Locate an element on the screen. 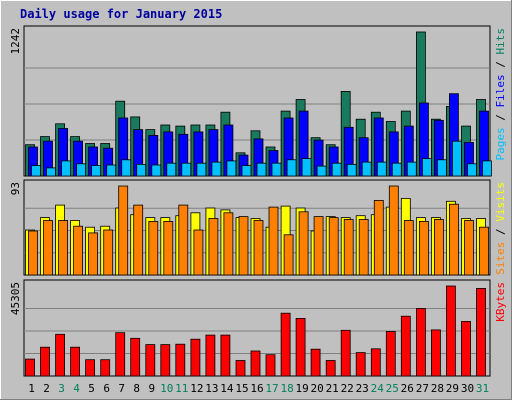 The image size is (512, 400). max-label-hits: 1242 is located at coordinates (15, 41).